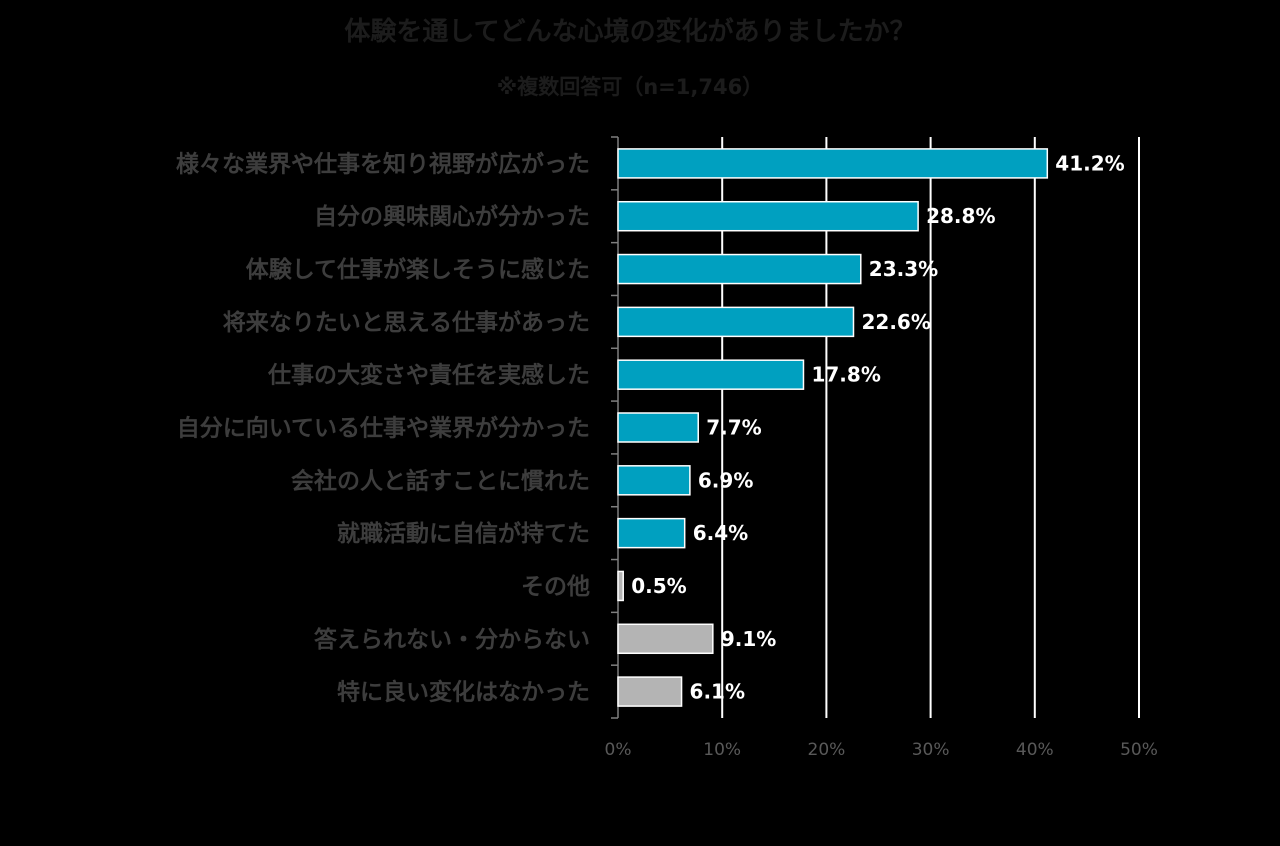  What do you see at coordinates (463, 692) in the screenshot?
I see `category-label: 特に良い変化はなかった` at bounding box center [463, 692].